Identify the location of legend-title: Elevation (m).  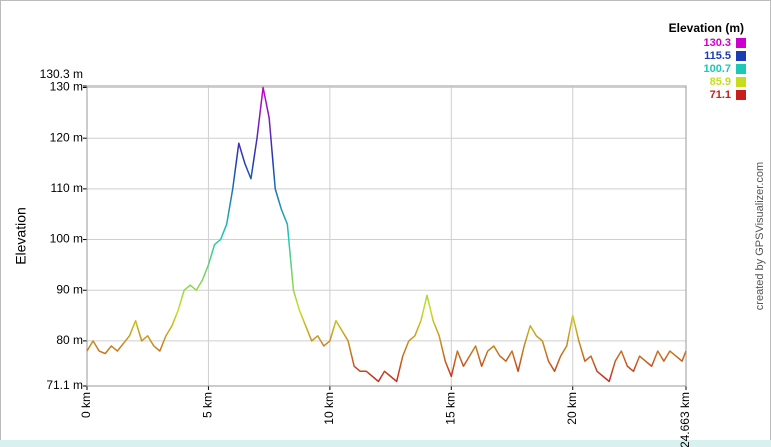
(706, 28).